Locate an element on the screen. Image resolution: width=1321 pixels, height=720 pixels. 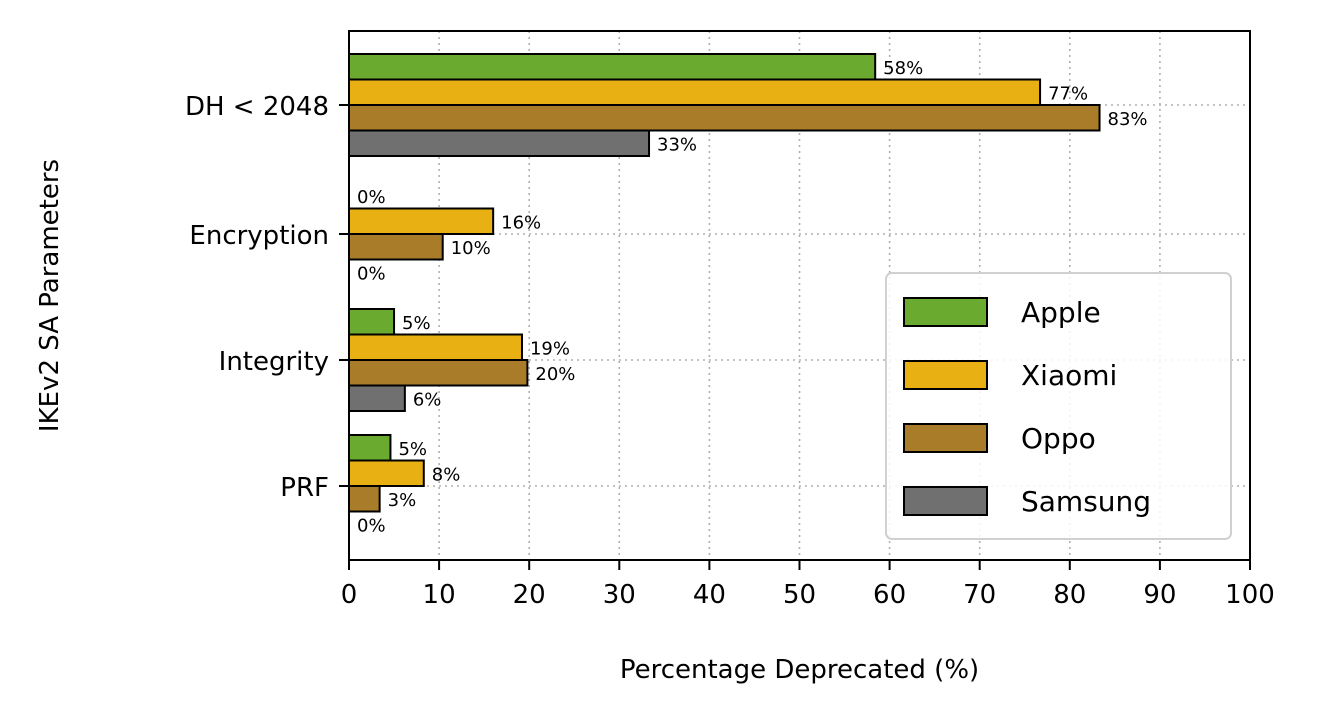
legend: Apple Xiaomi Oppo Samsung is located at coordinates (1058, 406).